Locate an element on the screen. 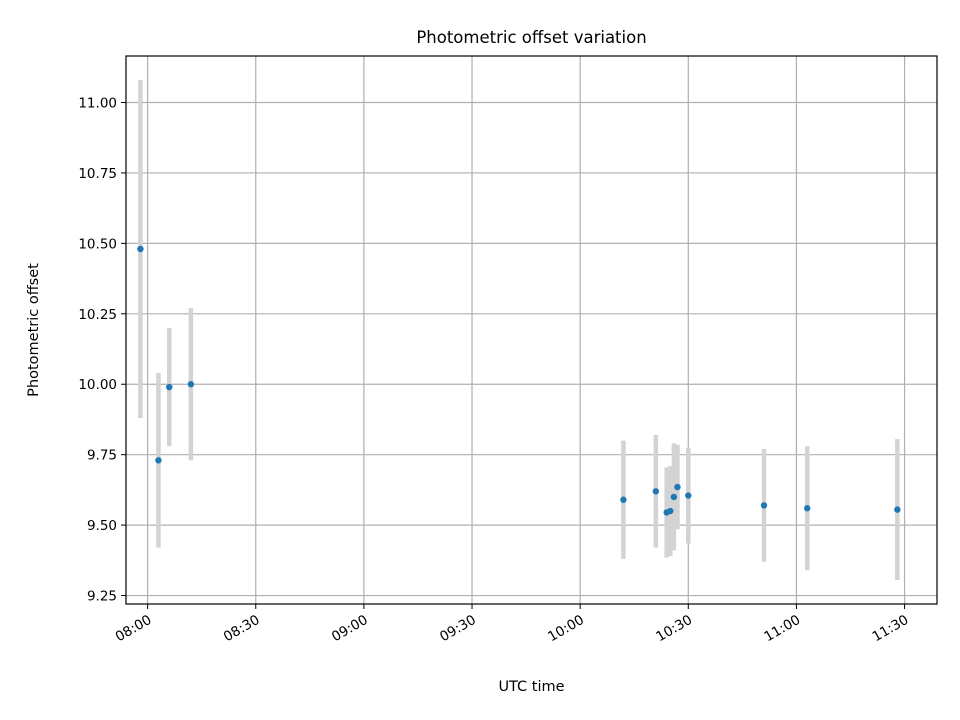 Image resolution: width=960 pixels, height=720 pixels. y-tick-label: 9.25 is located at coordinates (102, 597).